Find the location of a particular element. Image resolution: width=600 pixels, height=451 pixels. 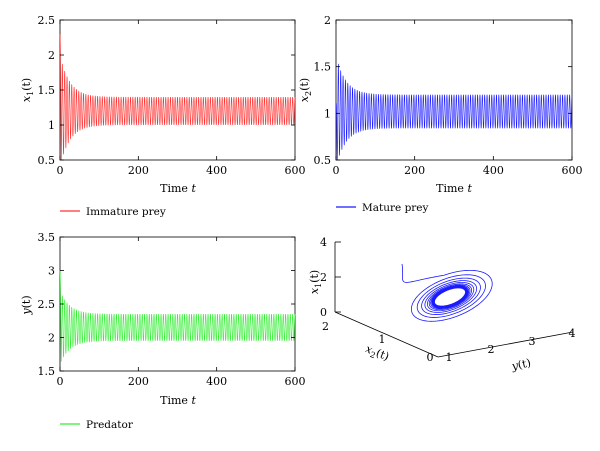

xlabel-immature-prey: Time t is located at coordinates (178, 188).